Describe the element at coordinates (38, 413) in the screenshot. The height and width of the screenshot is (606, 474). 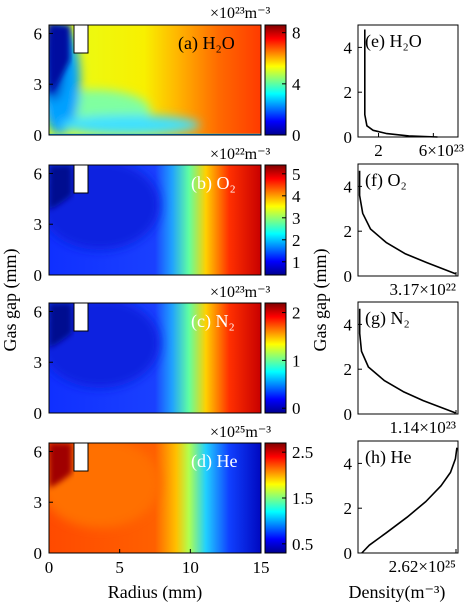
I see `y-tick-label-2: 0` at that location.